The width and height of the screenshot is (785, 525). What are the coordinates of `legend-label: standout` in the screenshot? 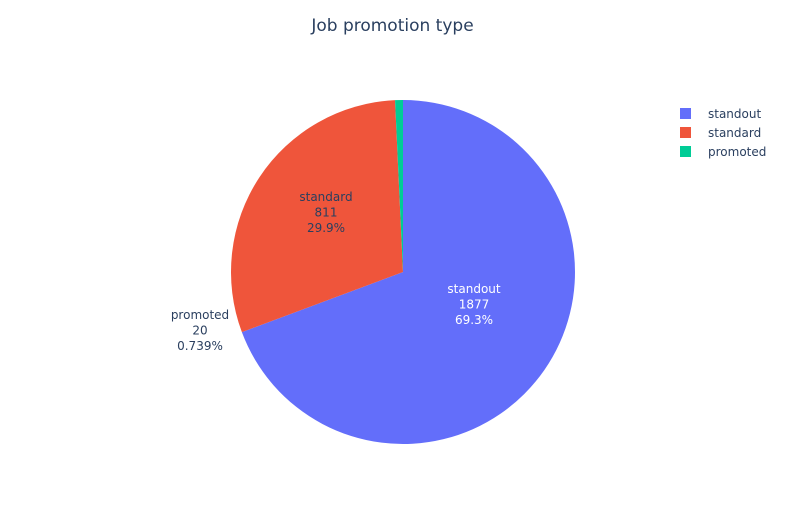 It's located at (735, 113).